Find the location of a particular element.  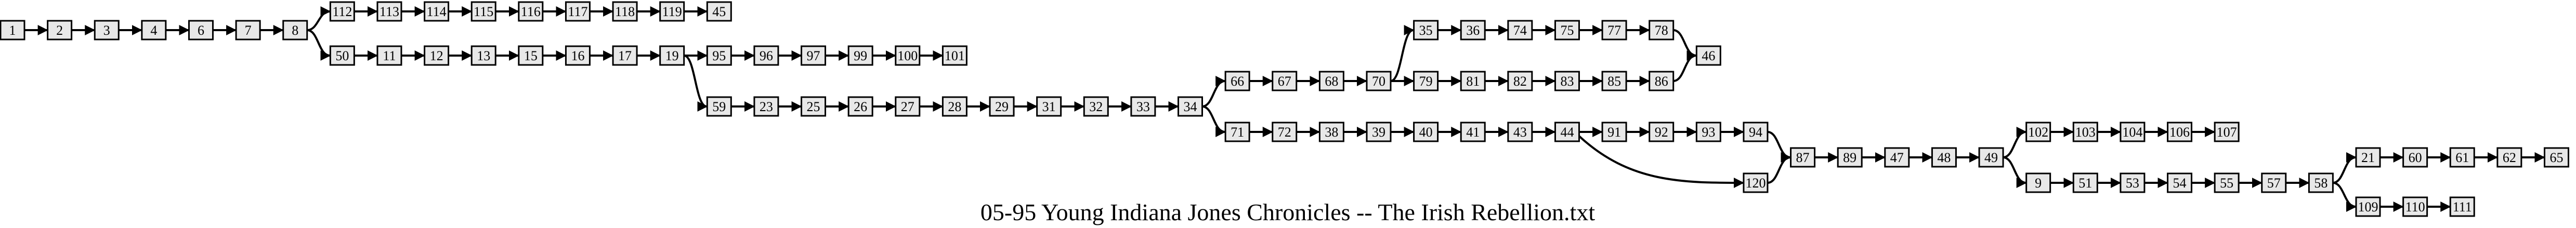

node-label: 62 is located at coordinates (2509, 158).